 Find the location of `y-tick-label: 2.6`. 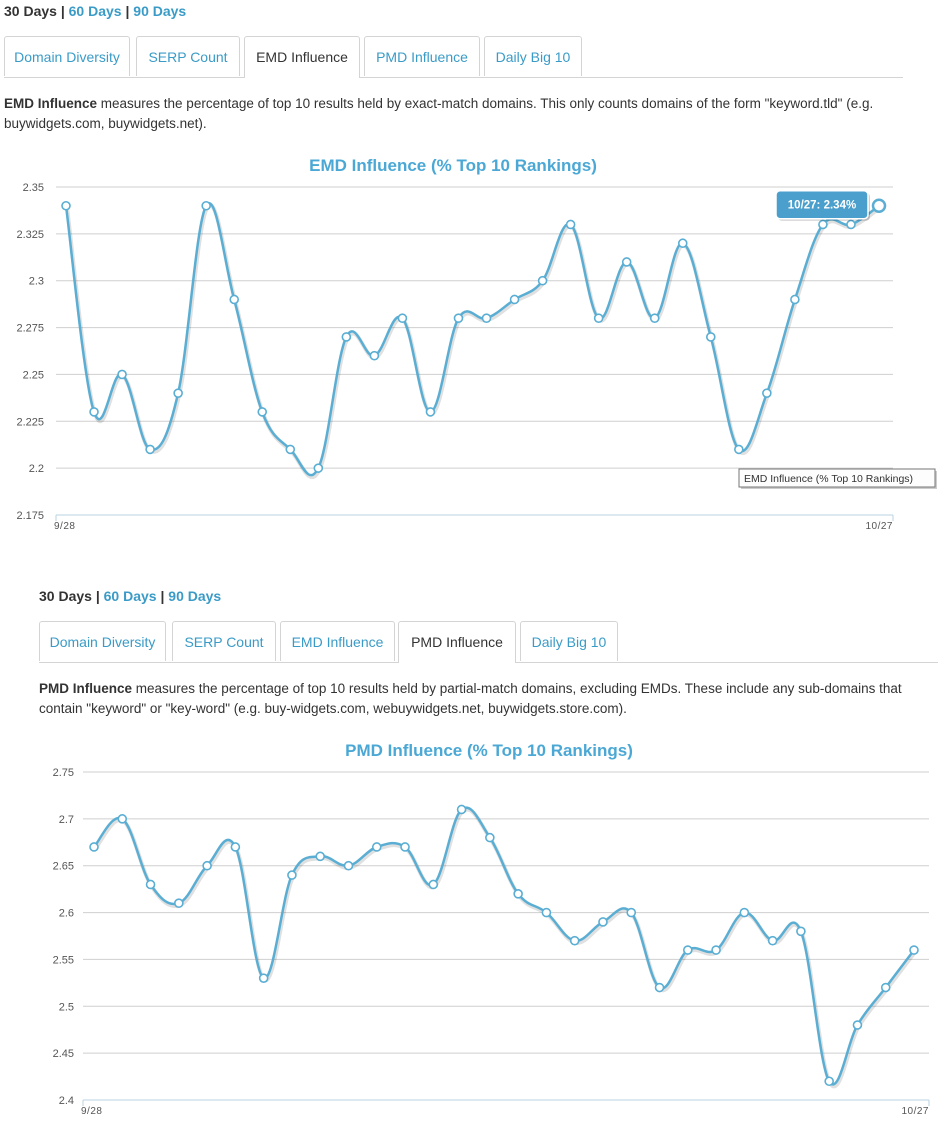

y-tick-label: 2.6 is located at coordinates (66, 914).